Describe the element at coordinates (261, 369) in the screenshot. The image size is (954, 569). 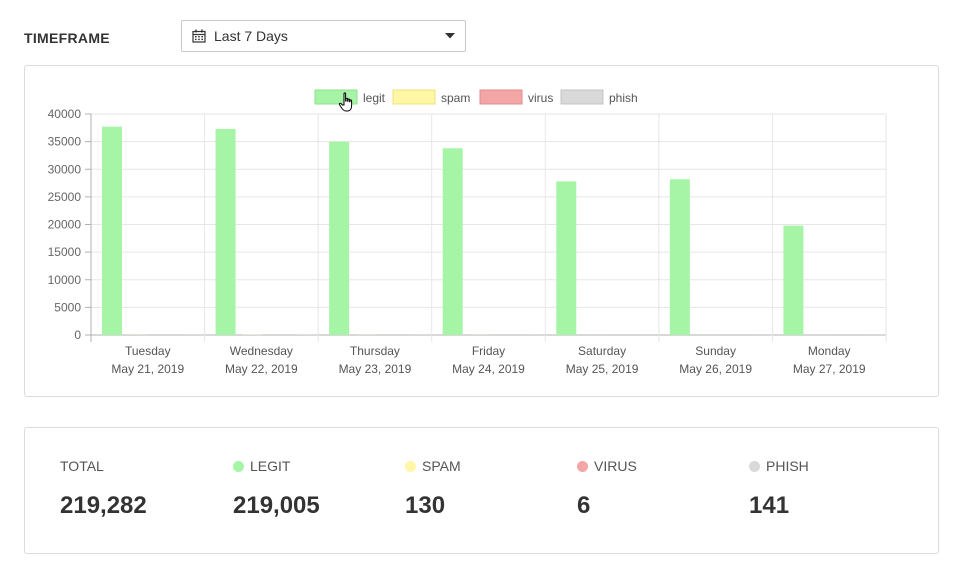
I see `x-tick-label-date: May 22, 2019` at that location.